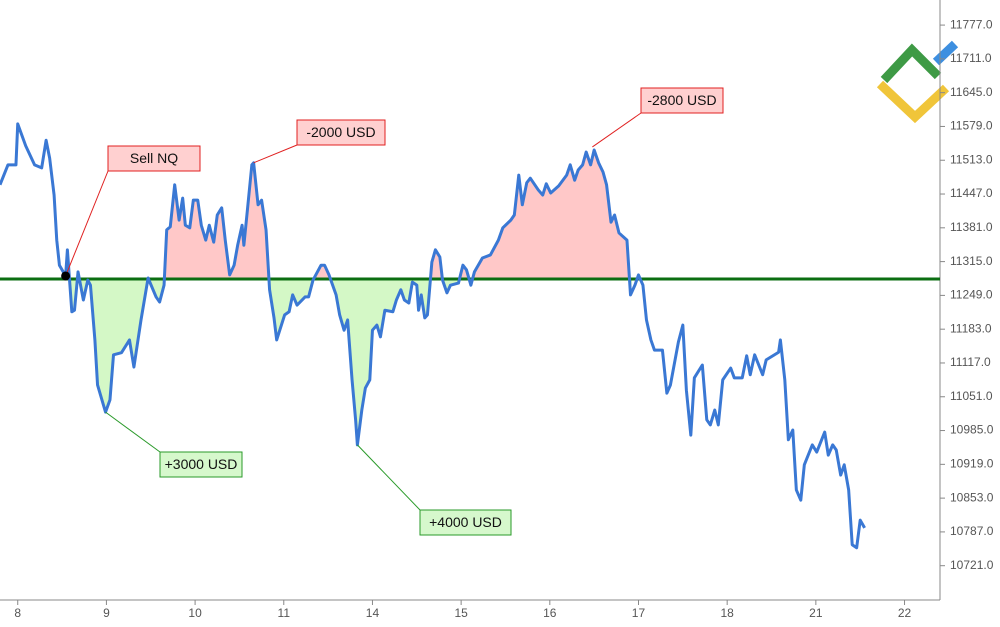 Image resolution: width=1000 pixels, height=627 pixels. Describe the element at coordinates (905, 613) in the screenshot. I see `x-tick-label: 22` at that location.